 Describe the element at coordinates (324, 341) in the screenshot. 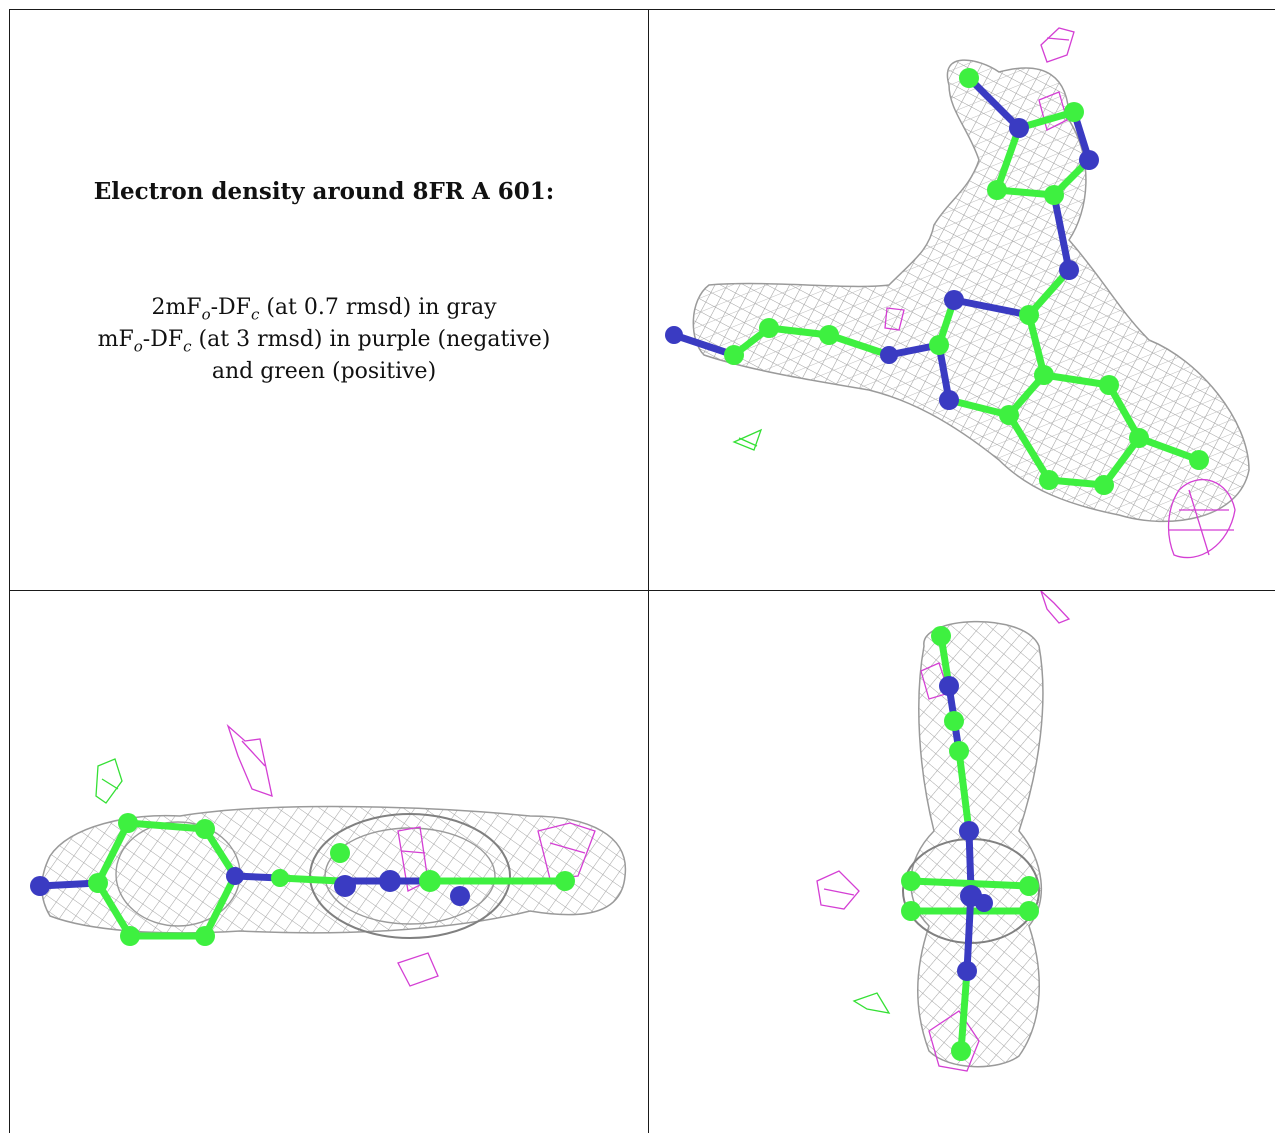

I see `caption-line-fofc: mFo-DFc (at 3 rmsd) in purple (negative)` at that location.